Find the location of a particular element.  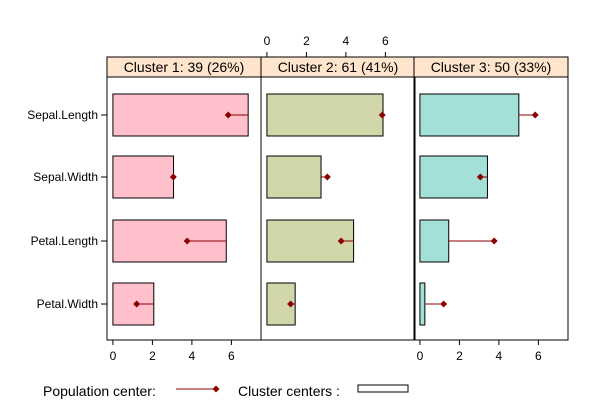

y-label-2: Sepal.Width is located at coordinates (65, 177).